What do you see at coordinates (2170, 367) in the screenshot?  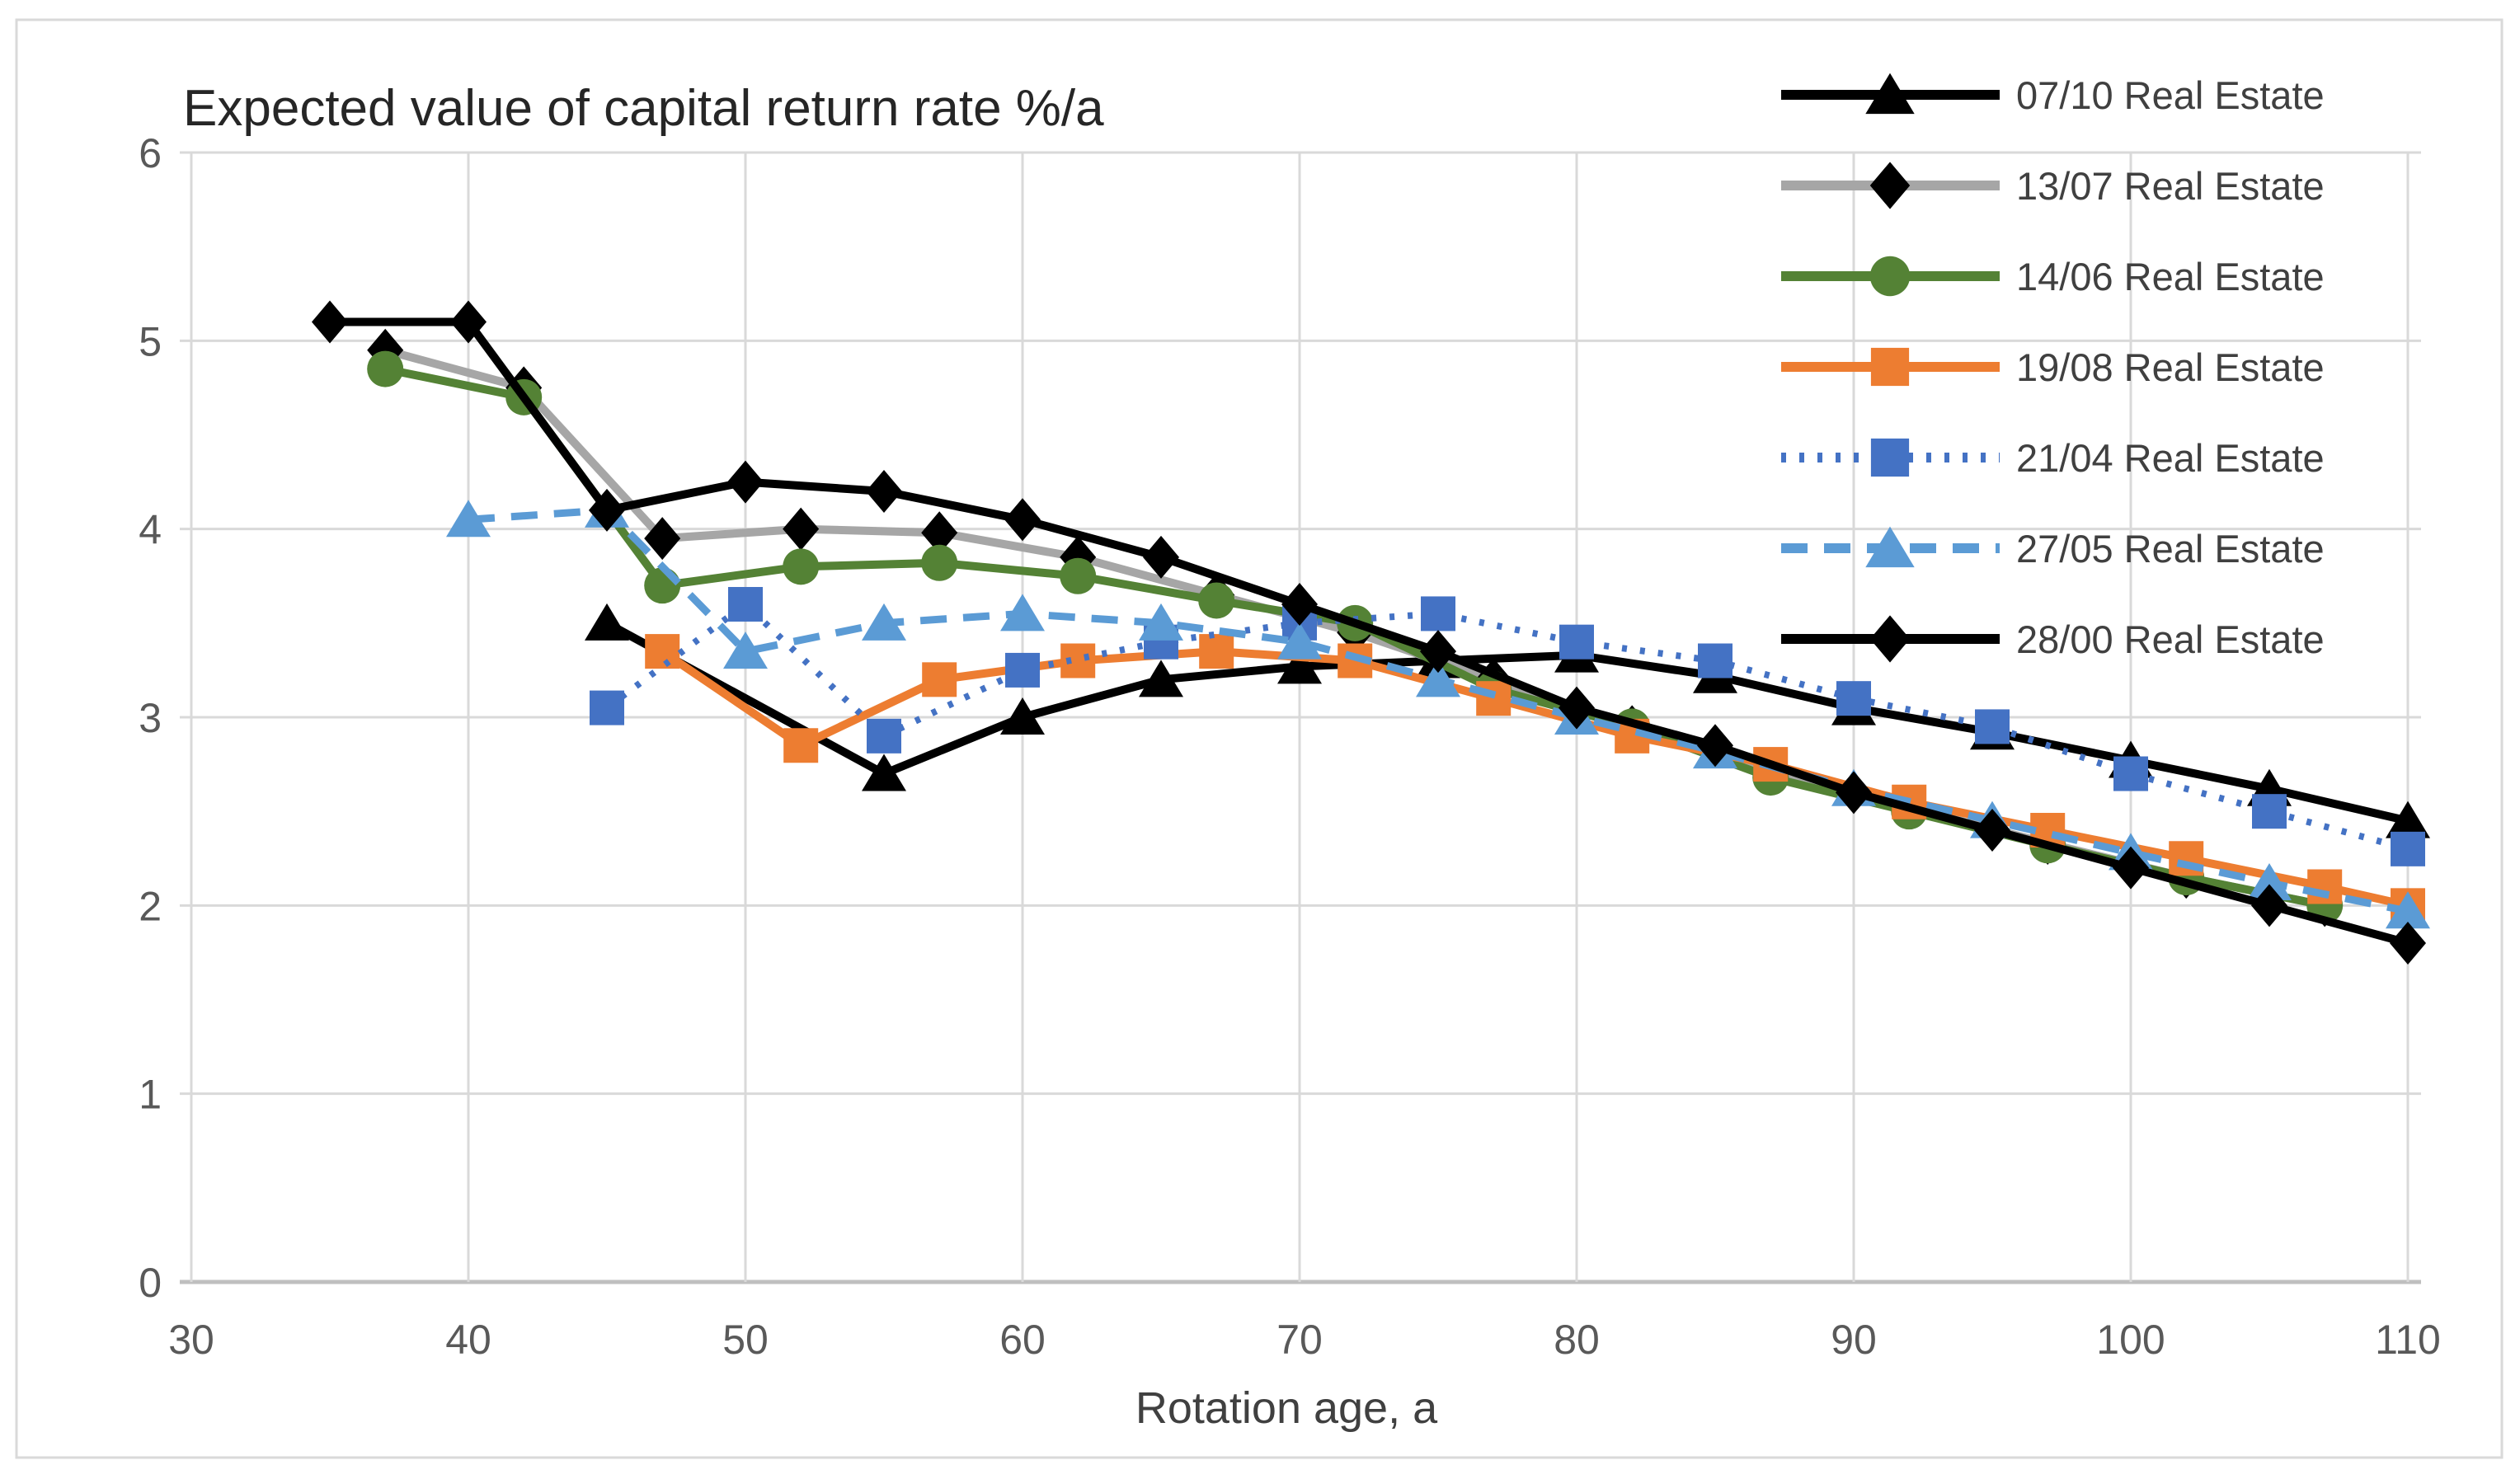 I see `legend-label: 19/08 Real Estate` at bounding box center [2170, 367].